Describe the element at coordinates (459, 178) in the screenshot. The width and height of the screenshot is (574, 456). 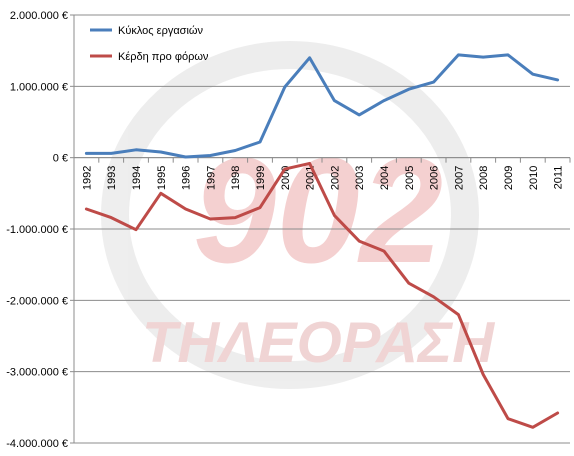
I see `x-tick-label: 2007` at that location.